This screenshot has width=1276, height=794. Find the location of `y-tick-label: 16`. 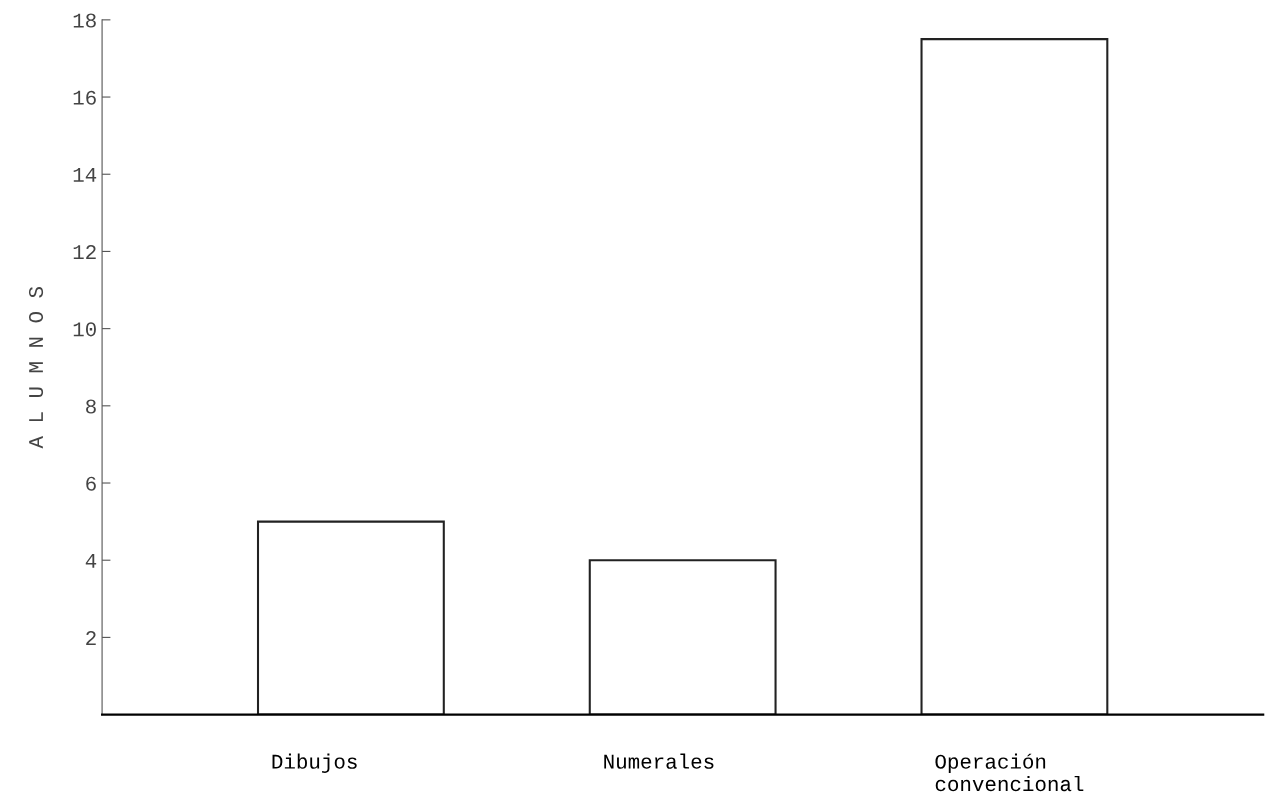

y-tick-label: 16 is located at coordinates (84, 97).